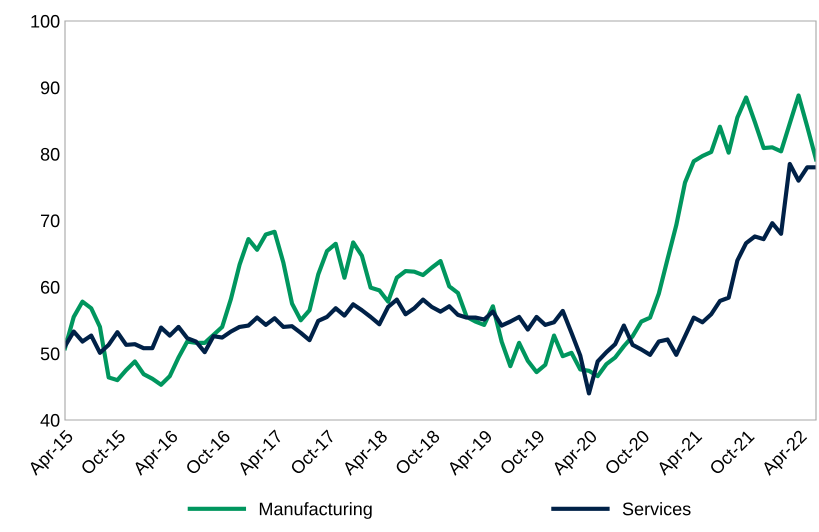  I want to click on y-tick-label: 100, so click(45, 21).